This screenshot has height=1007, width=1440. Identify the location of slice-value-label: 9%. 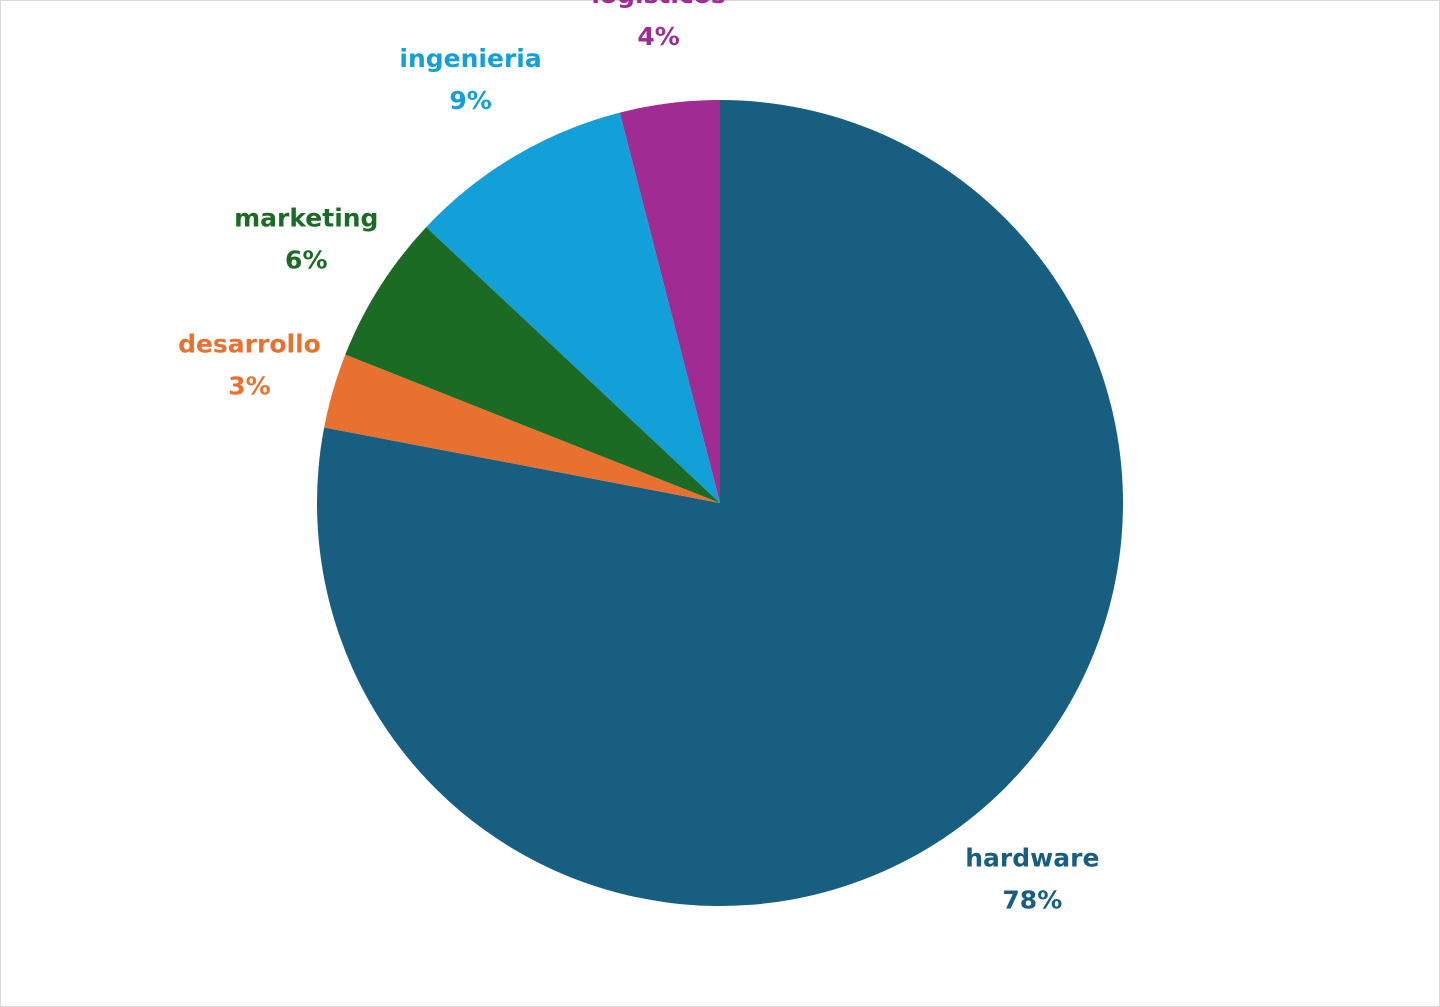
(470, 100).